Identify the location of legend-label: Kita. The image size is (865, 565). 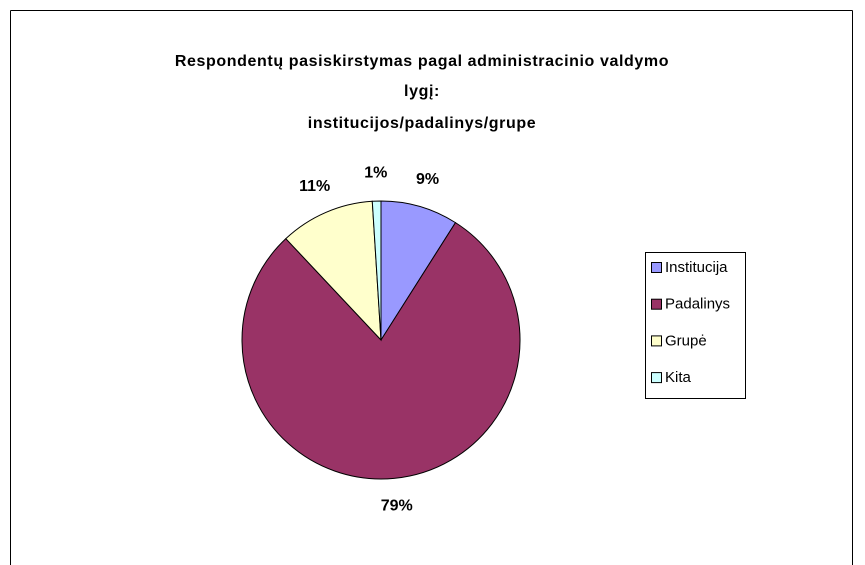
(678, 377).